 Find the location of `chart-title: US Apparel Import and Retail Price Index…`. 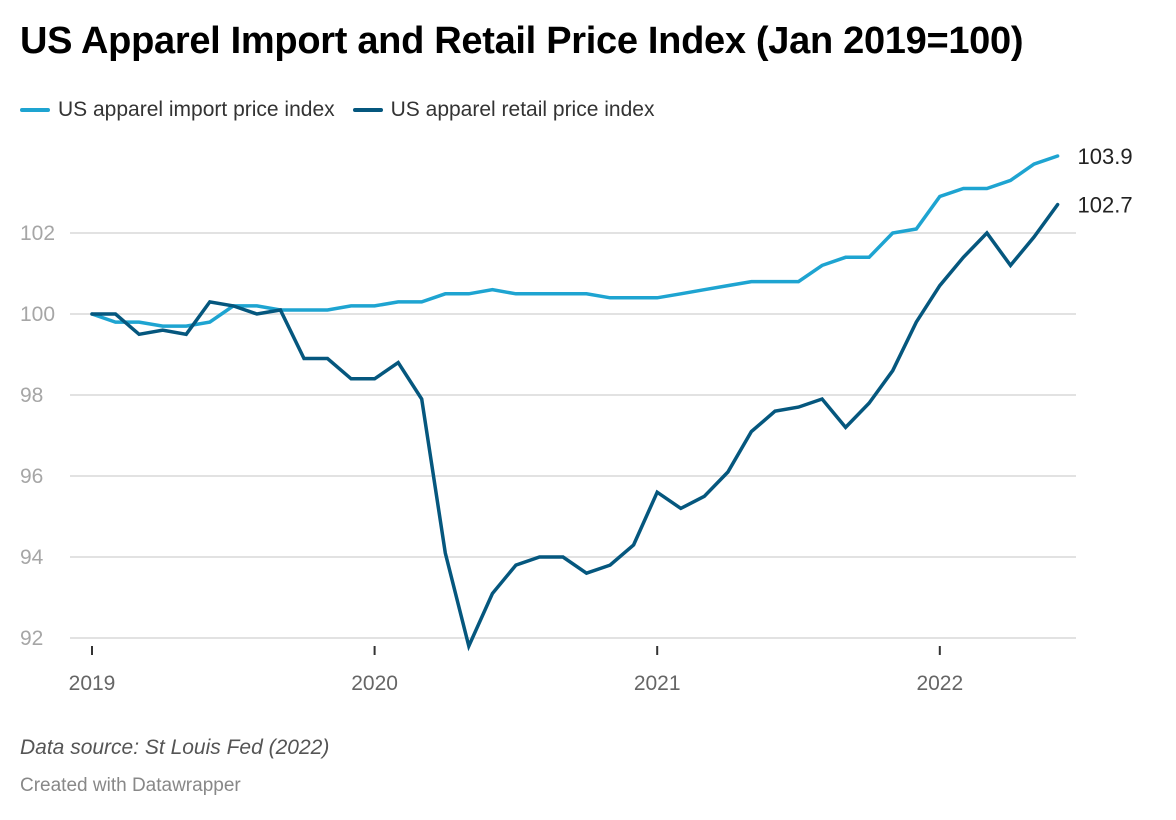

chart-title: US Apparel Import and Retail Price Index… is located at coordinates (522, 41).